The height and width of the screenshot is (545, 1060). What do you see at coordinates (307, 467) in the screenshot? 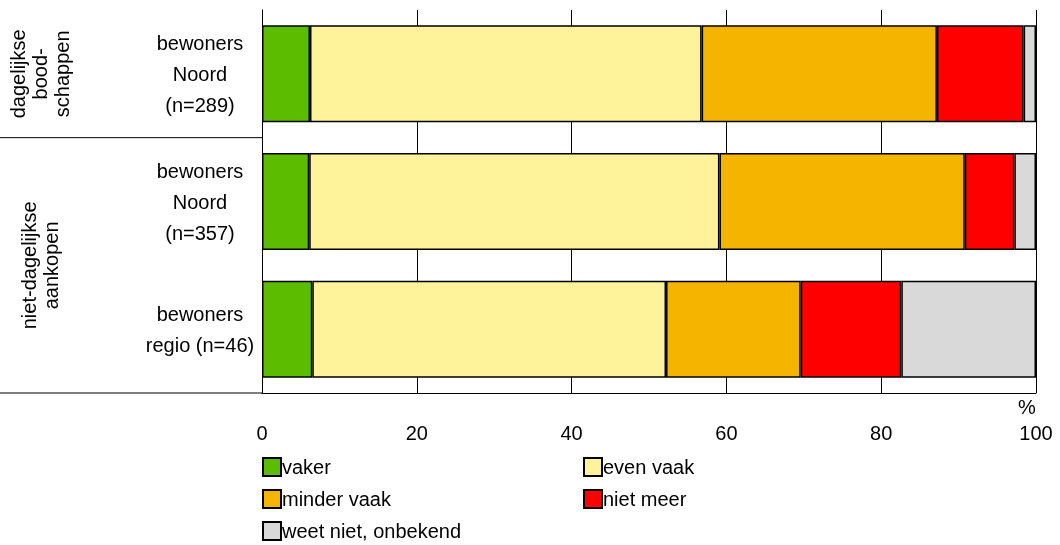
I see `legend-label: vaker` at bounding box center [307, 467].